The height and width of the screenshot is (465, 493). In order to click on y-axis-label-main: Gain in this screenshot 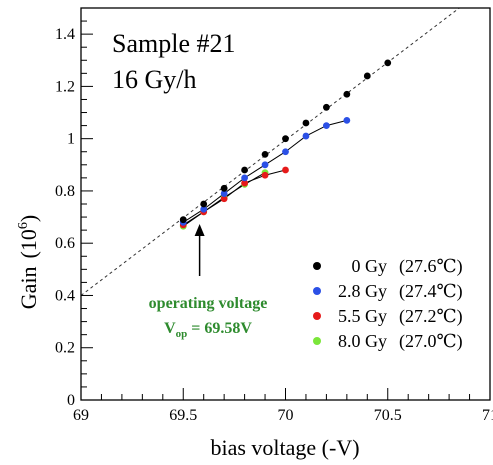, I will do `click(28, 287)`.